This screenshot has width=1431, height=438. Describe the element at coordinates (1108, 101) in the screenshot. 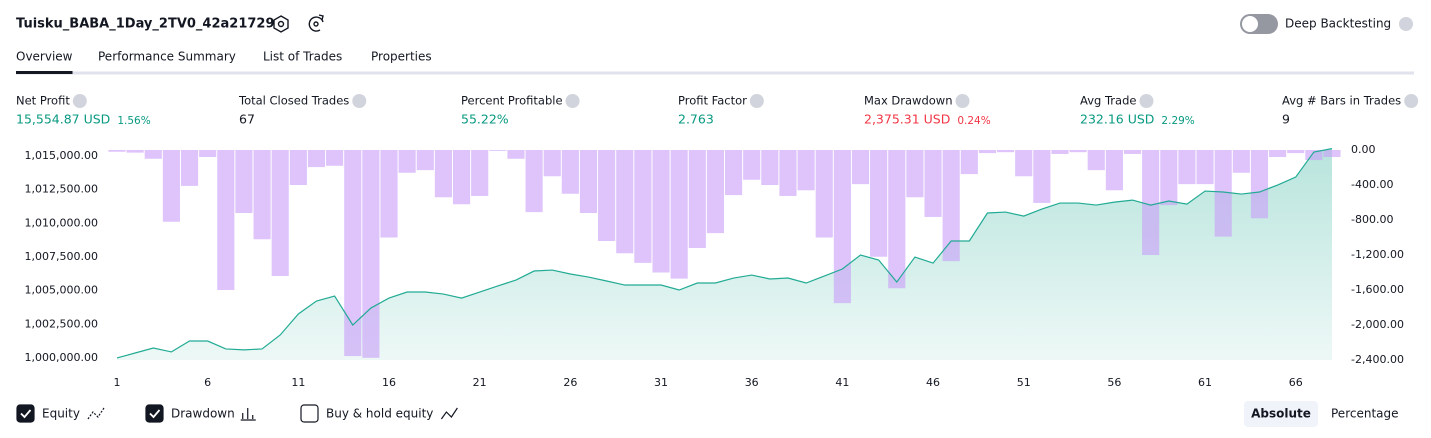

I see `metric-label: Avg Trade` at that location.